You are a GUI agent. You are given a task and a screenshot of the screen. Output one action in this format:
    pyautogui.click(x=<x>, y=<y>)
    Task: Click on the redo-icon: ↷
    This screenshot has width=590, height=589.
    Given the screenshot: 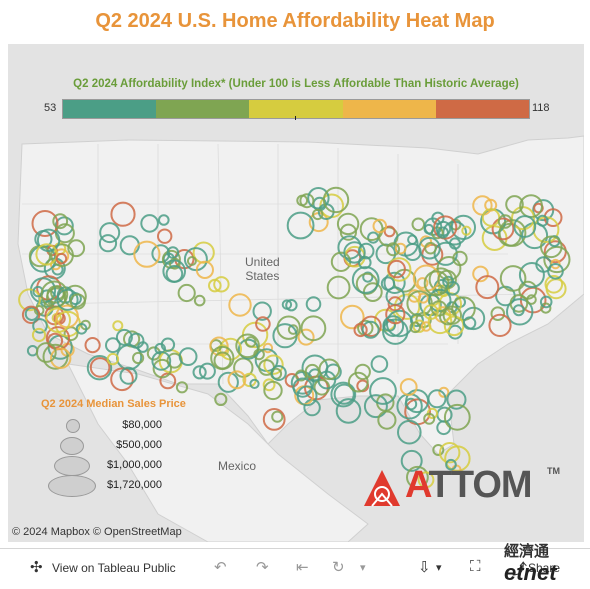 What is the action you would take?
    pyautogui.click(x=262, y=567)
    